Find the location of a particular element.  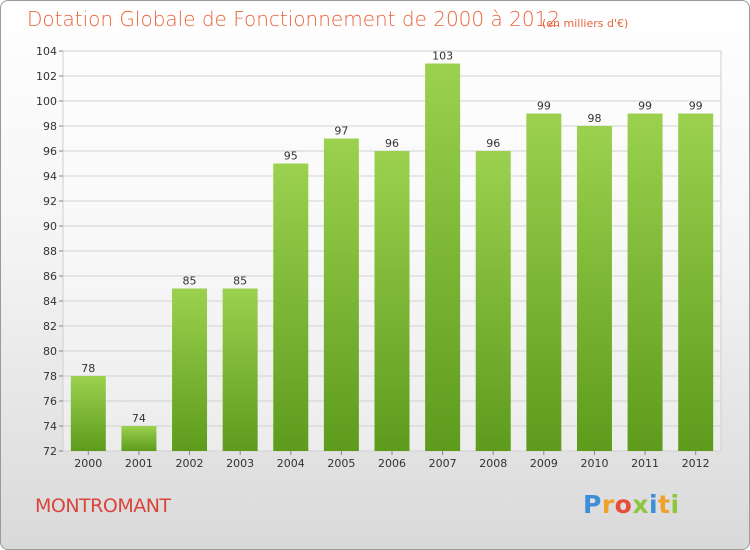

bar-2002 is located at coordinates (190, 369).